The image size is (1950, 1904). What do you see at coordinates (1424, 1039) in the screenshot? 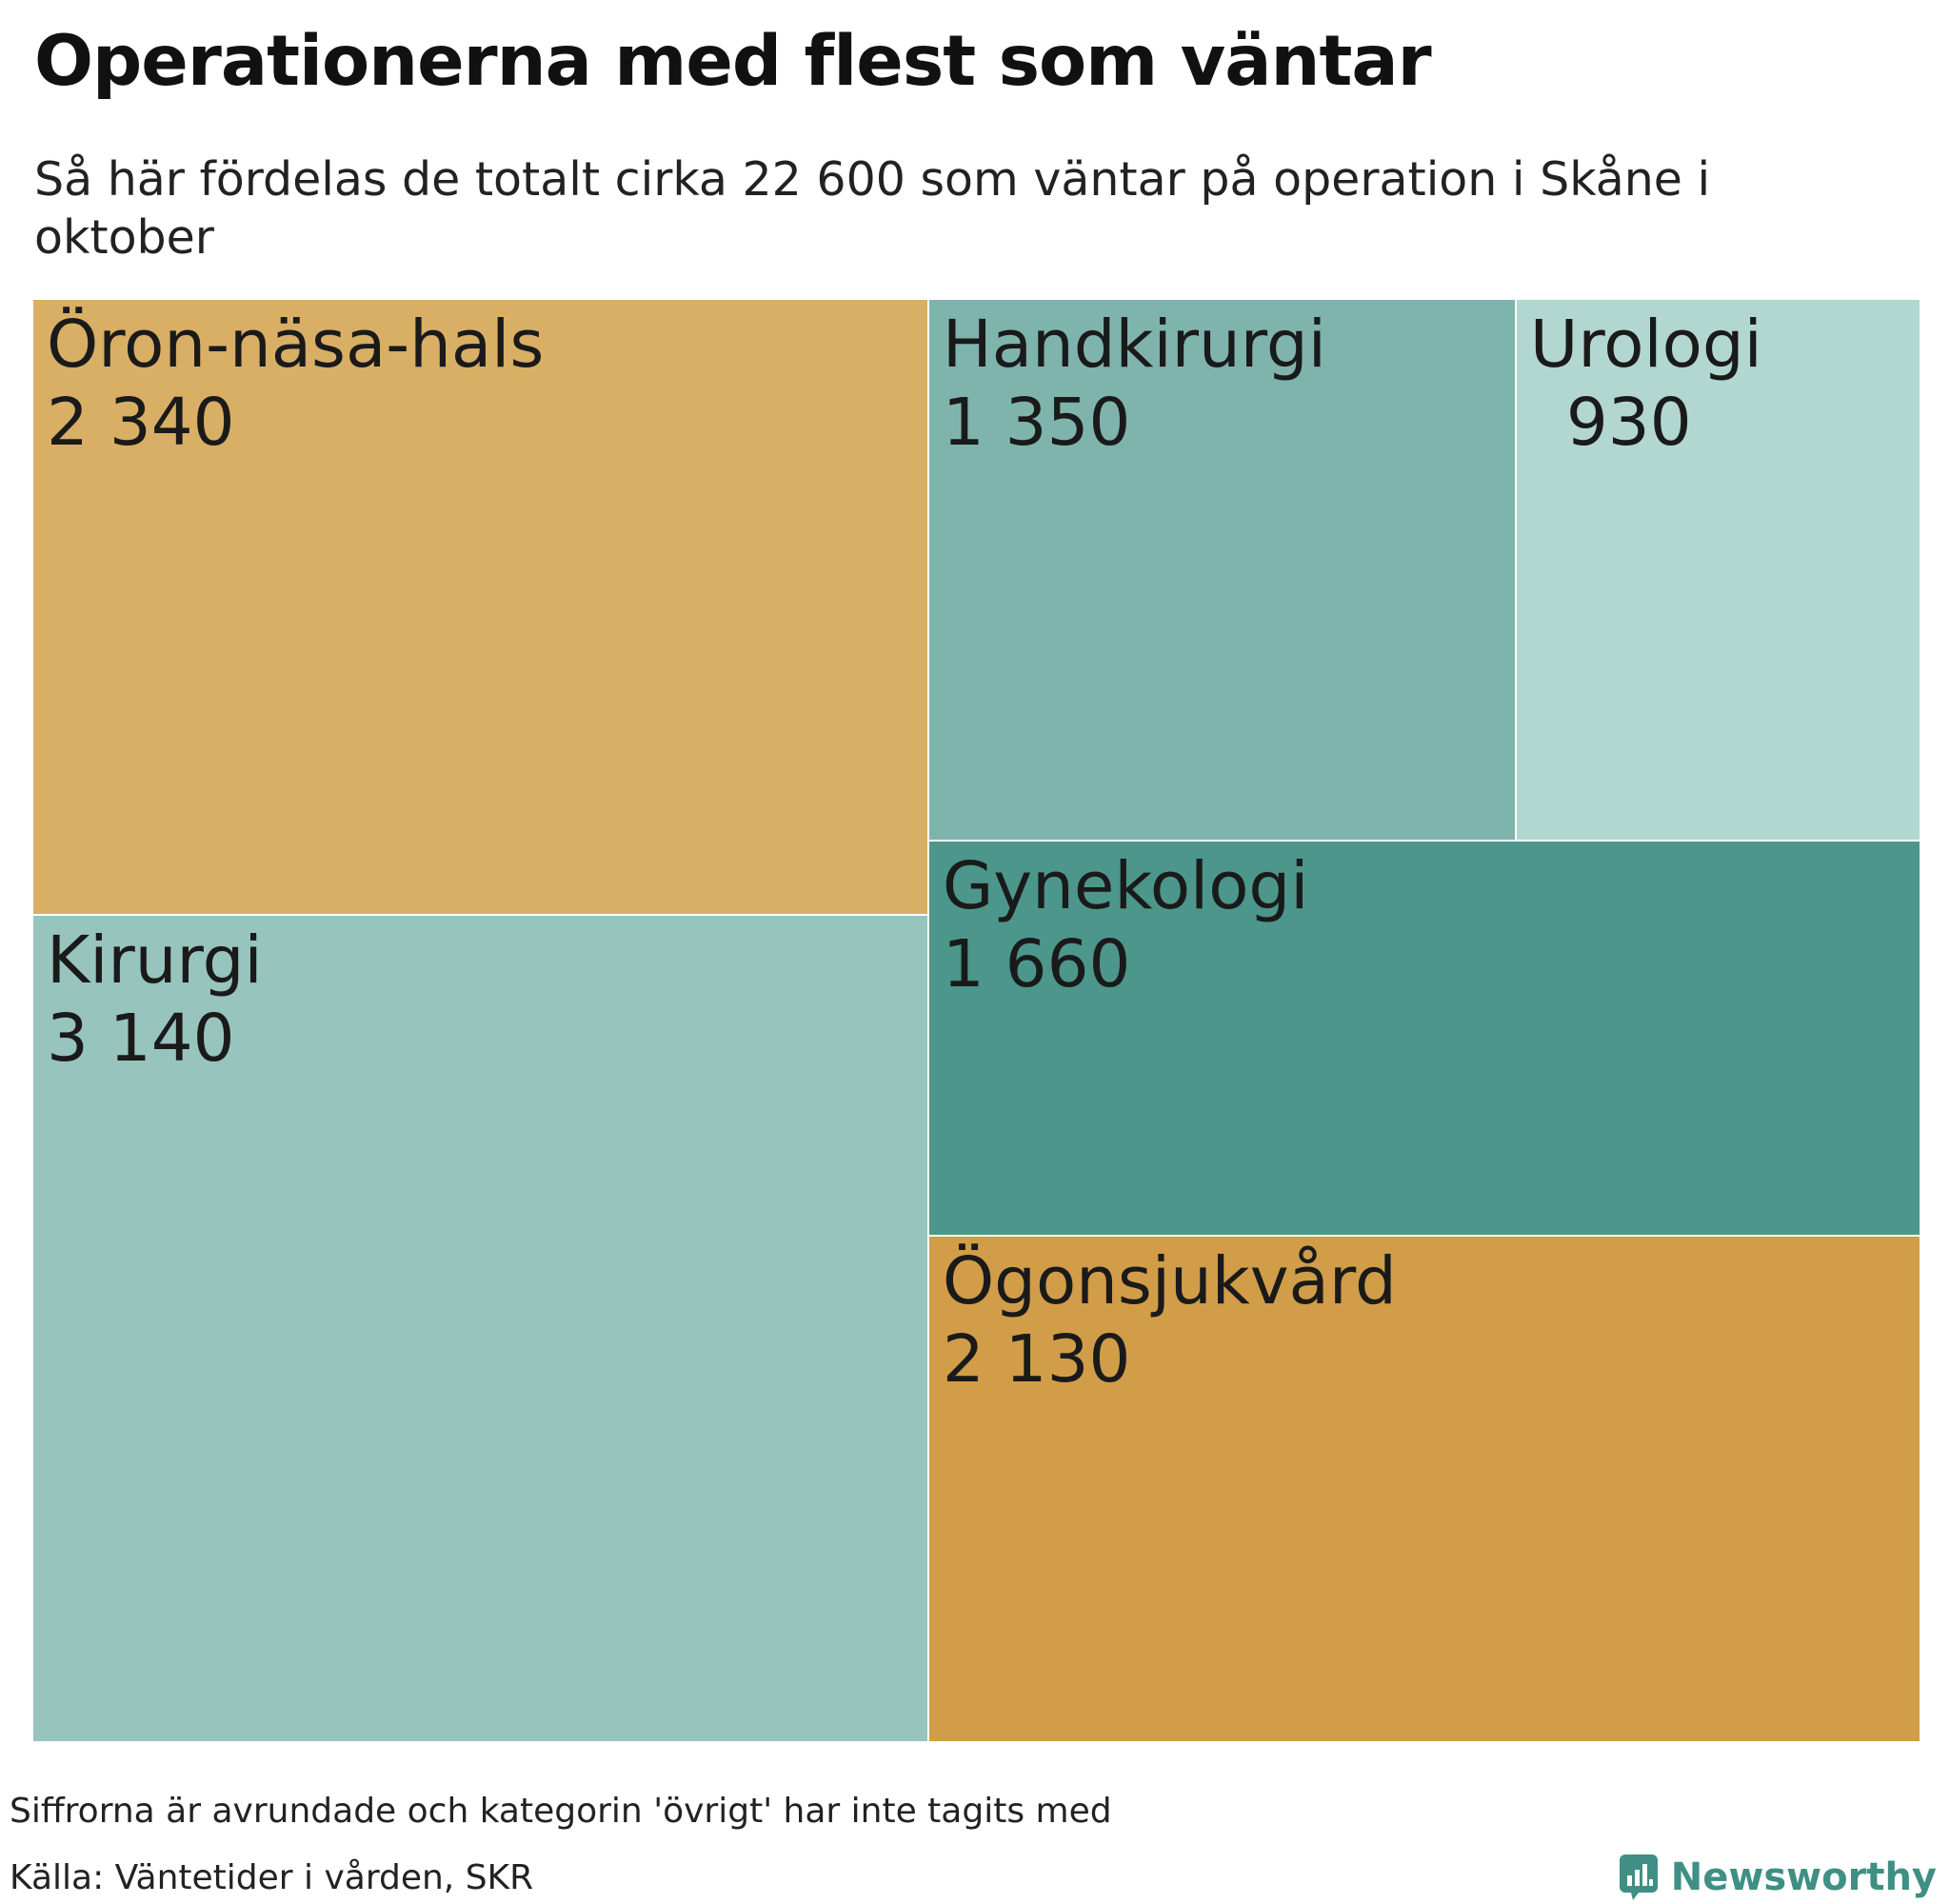
I see `treemap-cell: Gynekologi 1 660` at bounding box center [1424, 1039].